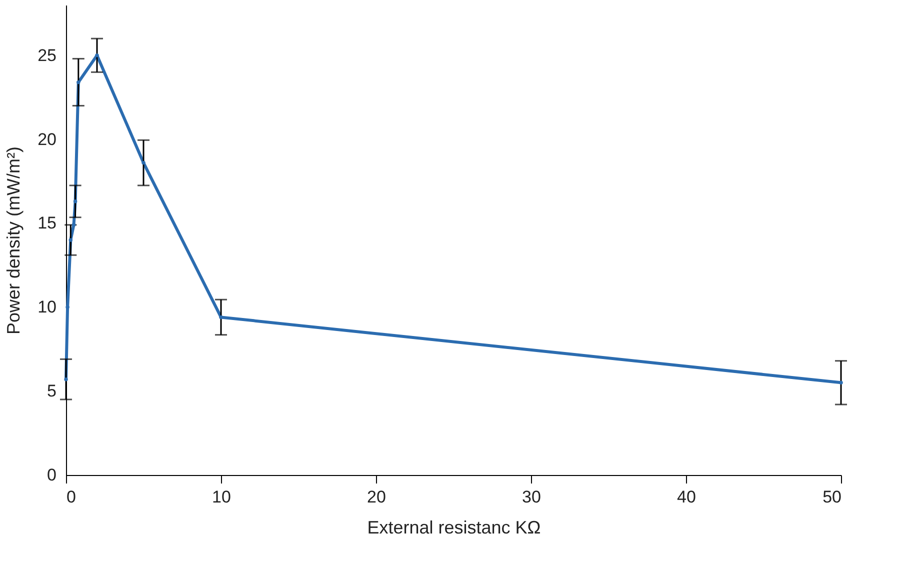 This screenshot has width=903, height=579. What do you see at coordinates (531, 497) in the screenshot?
I see `x-tick-label: 30` at bounding box center [531, 497].